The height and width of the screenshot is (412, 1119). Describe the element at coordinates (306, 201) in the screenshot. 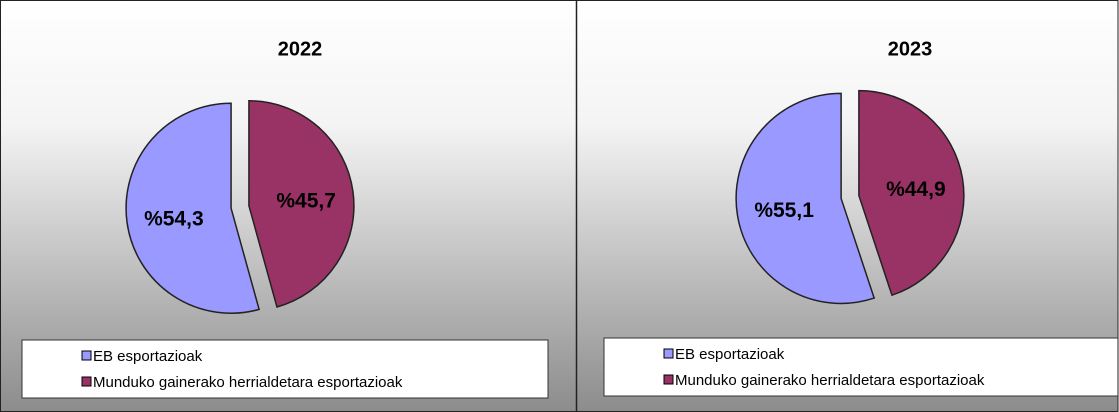

I see `data-label: %45,7` at that location.